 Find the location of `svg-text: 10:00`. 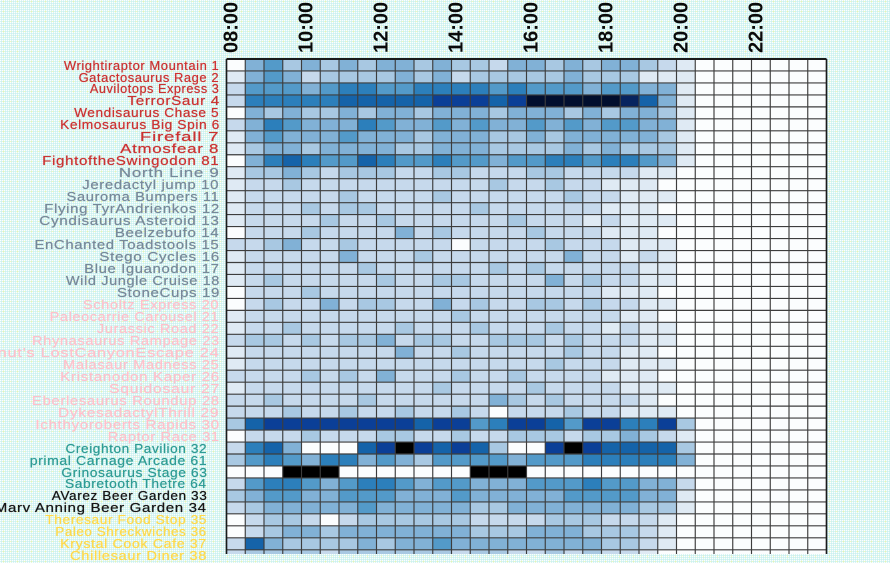

svg-text: 10:00 is located at coordinates (307, 27).